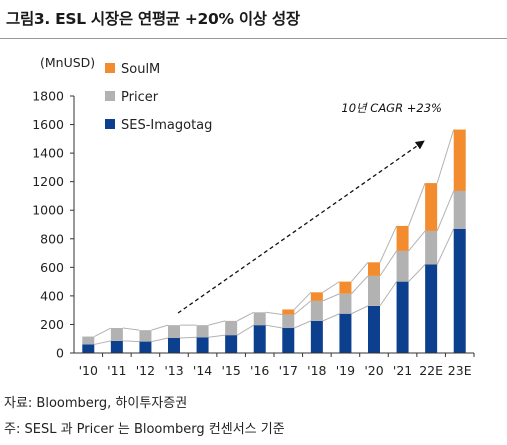 This screenshot has width=507, height=445. What do you see at coordinates (96, 403) in the screenshot?
I see `source-note: 자료: Bloomberg, 하이투자증권` at bounding box center [96, 403].